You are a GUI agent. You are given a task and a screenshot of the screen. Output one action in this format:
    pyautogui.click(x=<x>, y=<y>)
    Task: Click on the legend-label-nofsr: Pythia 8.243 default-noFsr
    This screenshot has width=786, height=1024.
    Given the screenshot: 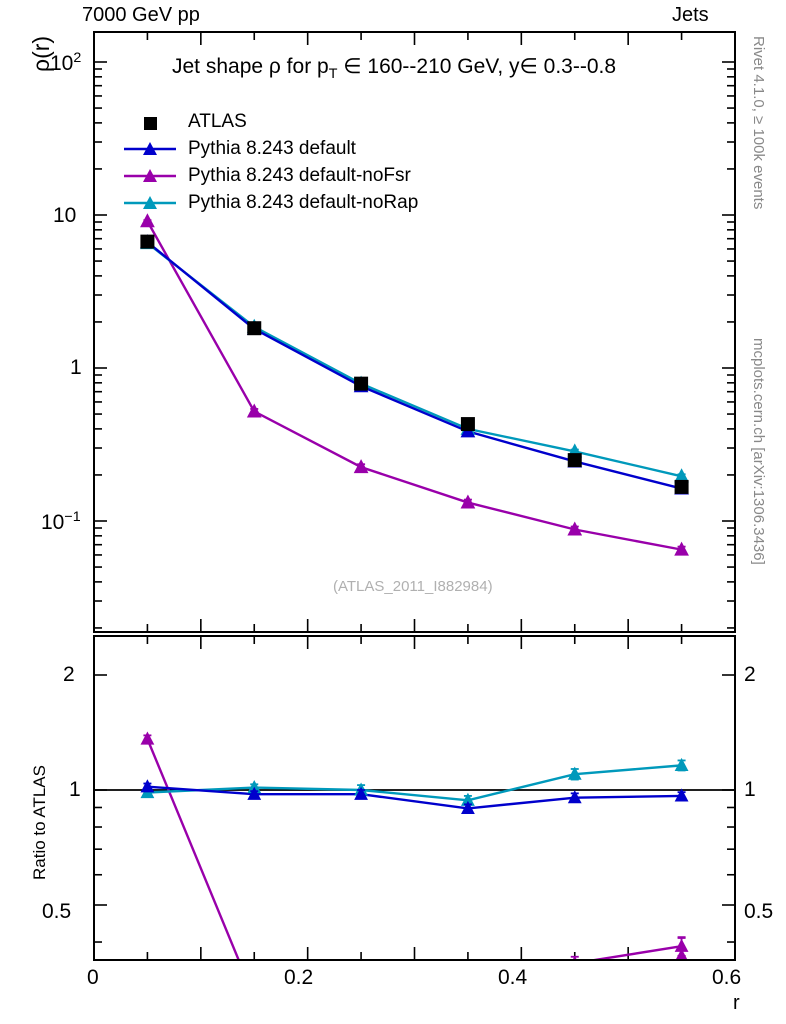 What is the action you would take?
    pyautogui.click(x=299, y=175)
    